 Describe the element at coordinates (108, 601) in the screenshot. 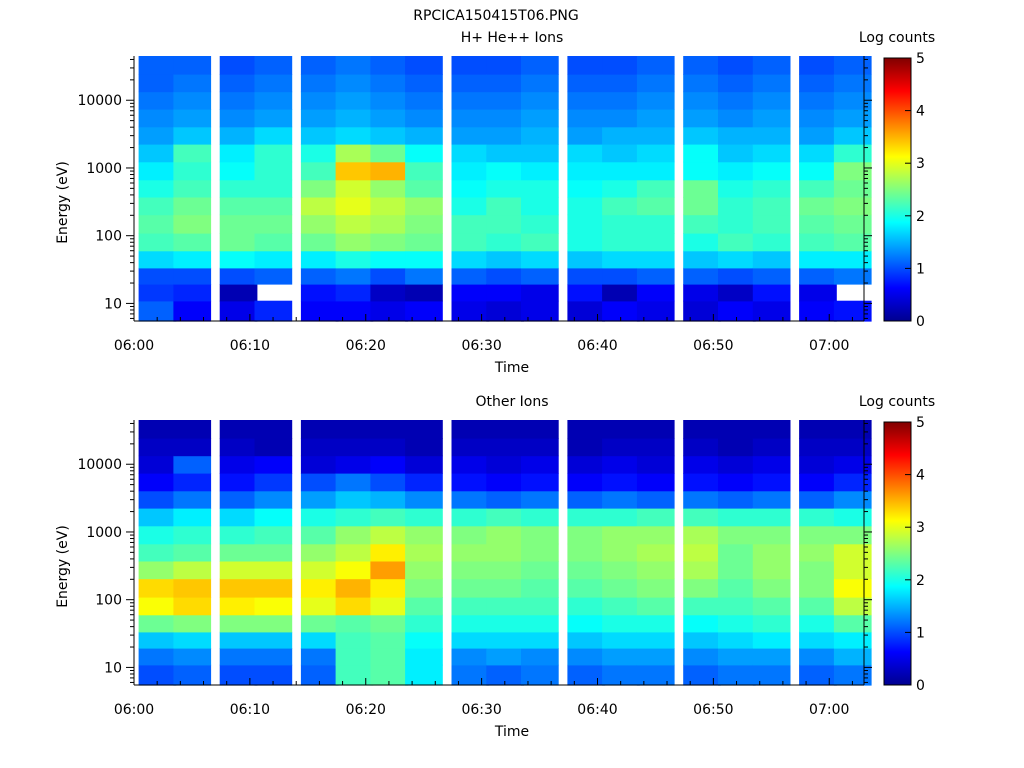

I see `y-tick-label: 100` at that location.